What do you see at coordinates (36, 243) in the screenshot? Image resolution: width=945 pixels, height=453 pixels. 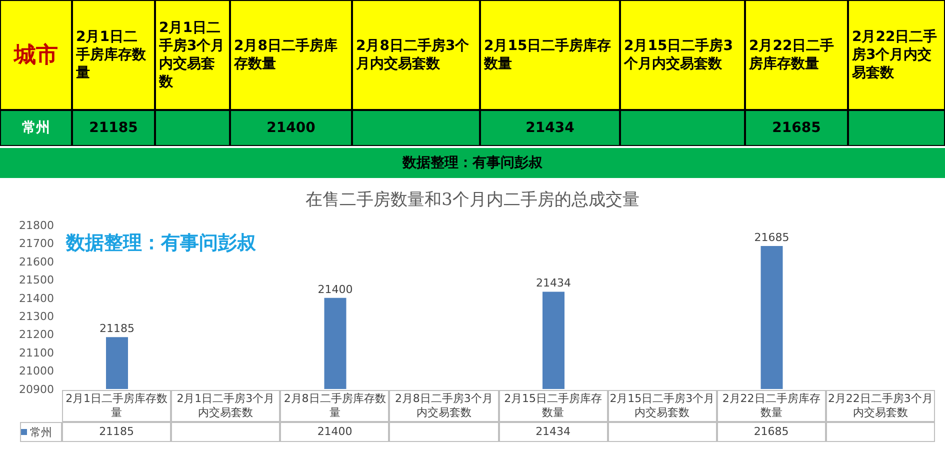 I see `y-tick-label: 21700` at bounding box center [36, 243].